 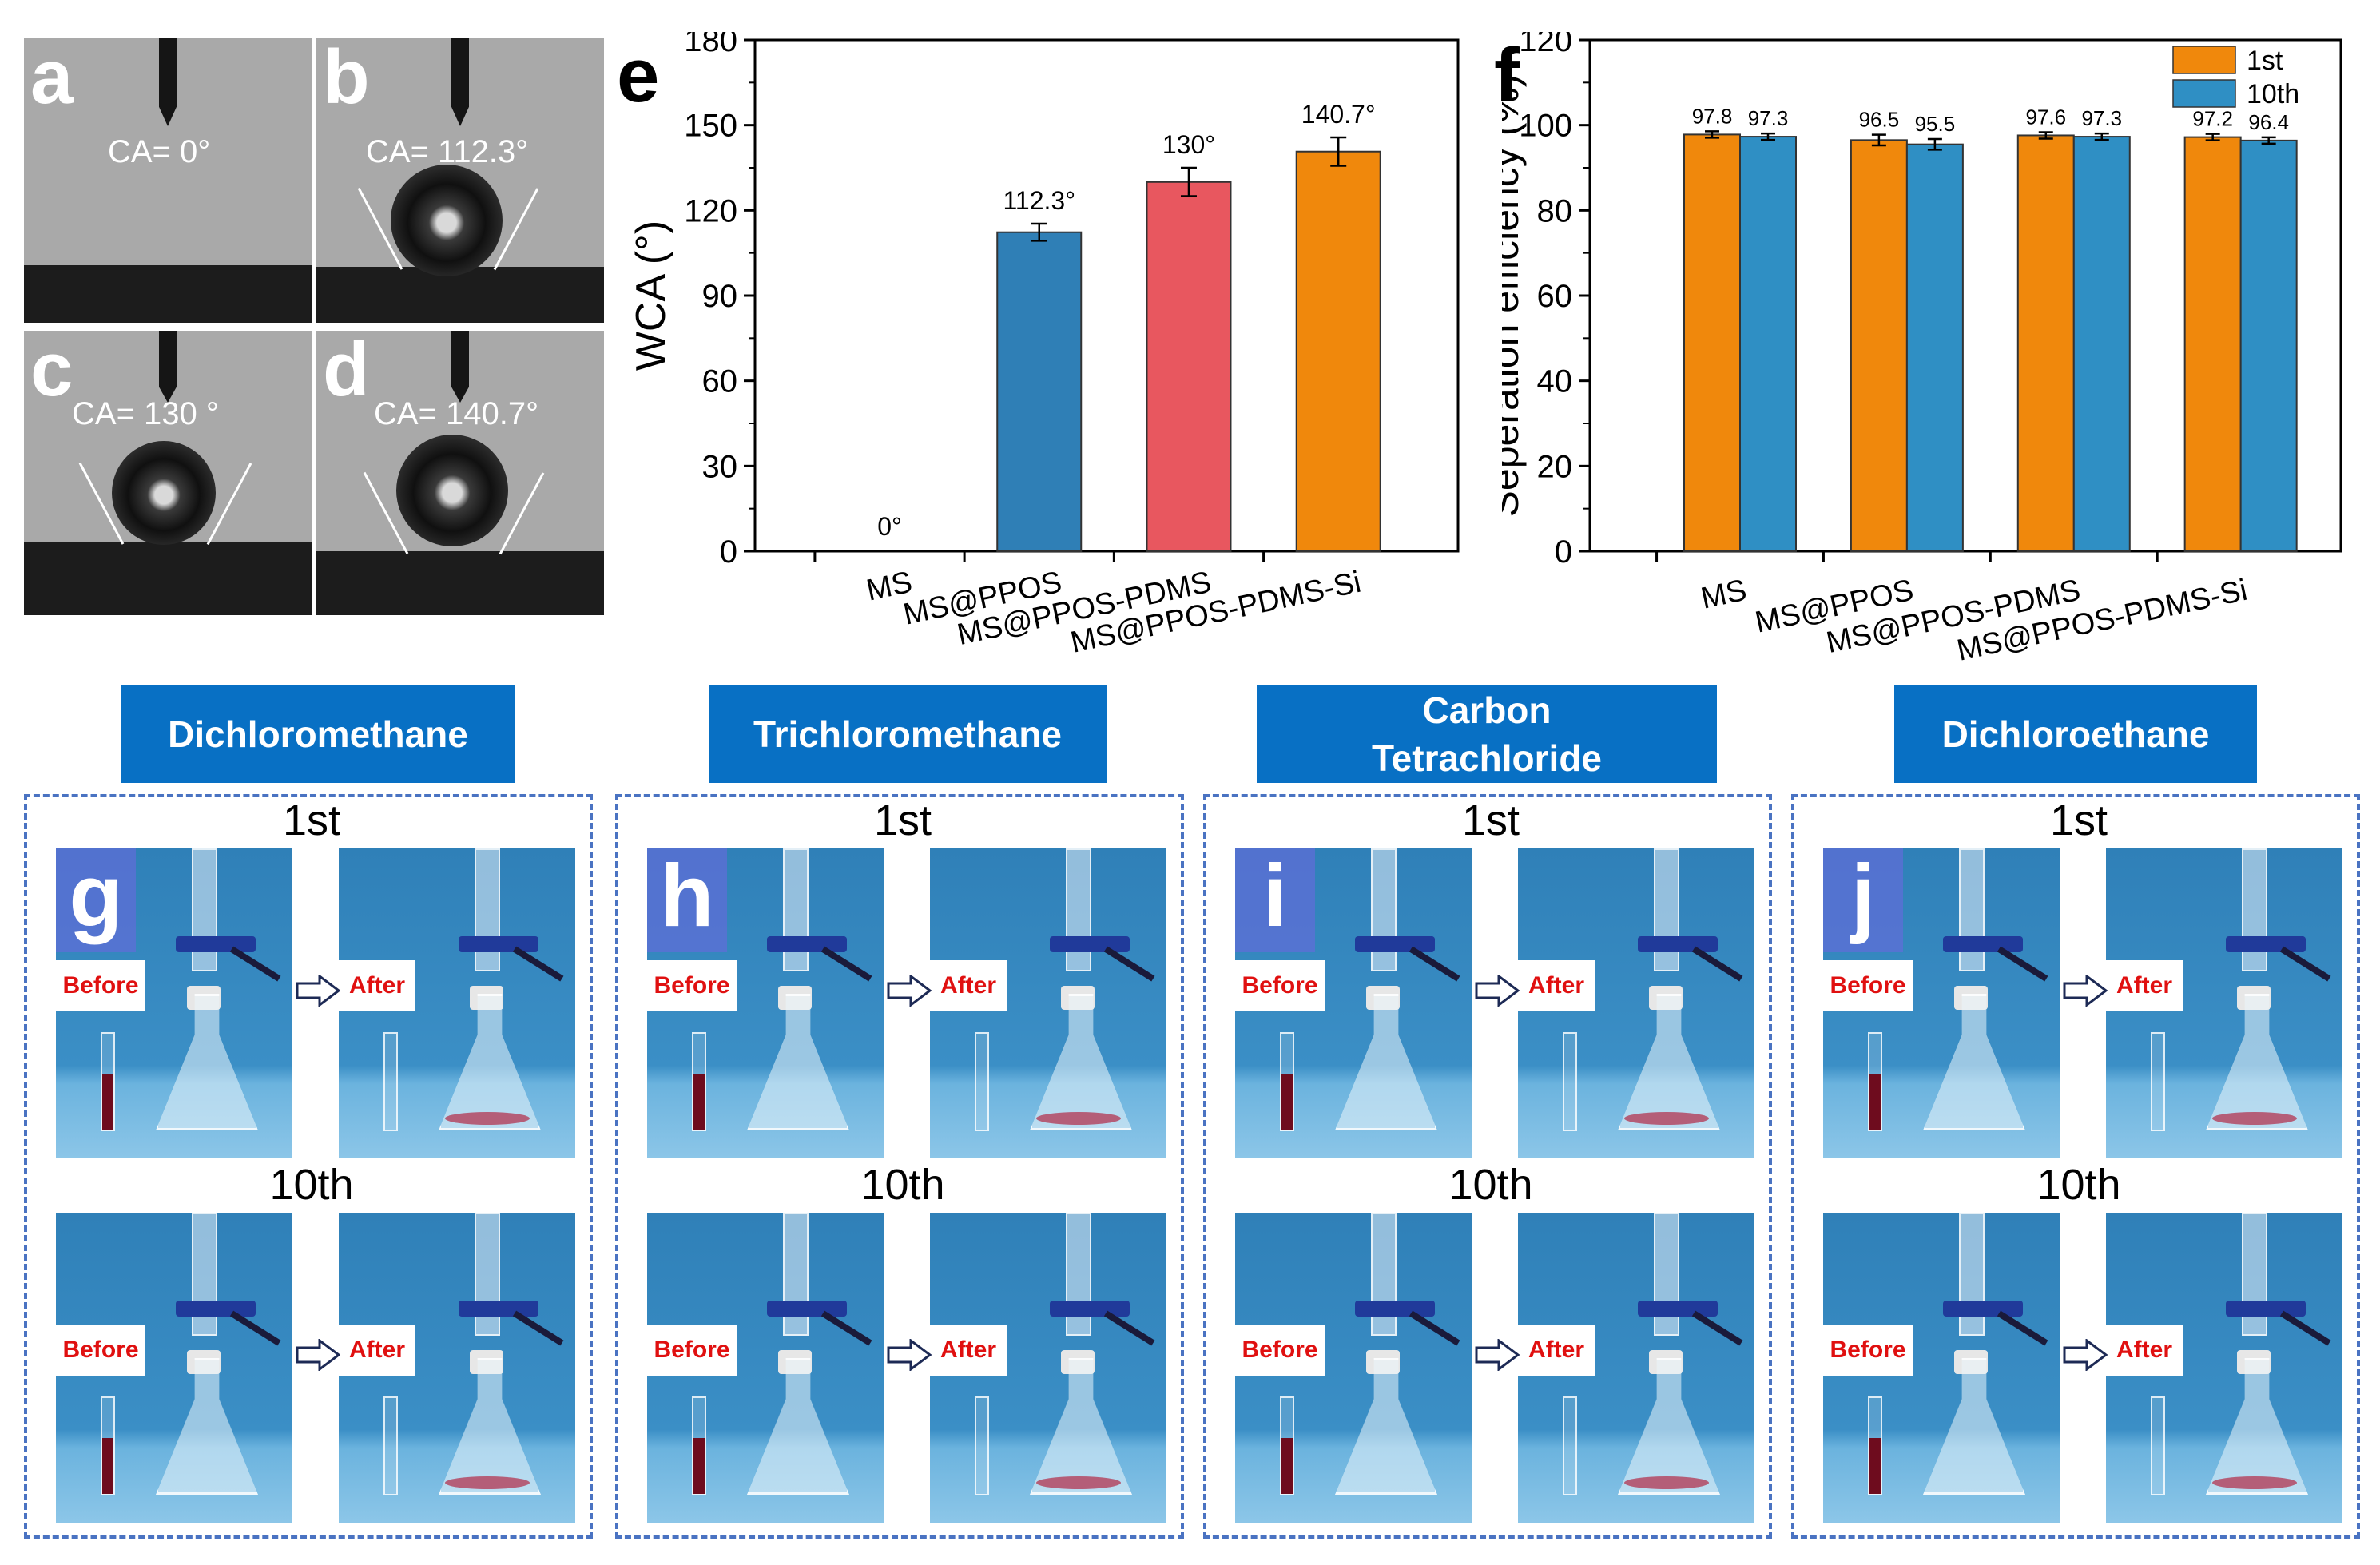 I want to click on y-tick-label: 60, so click(x=1555, y=296).